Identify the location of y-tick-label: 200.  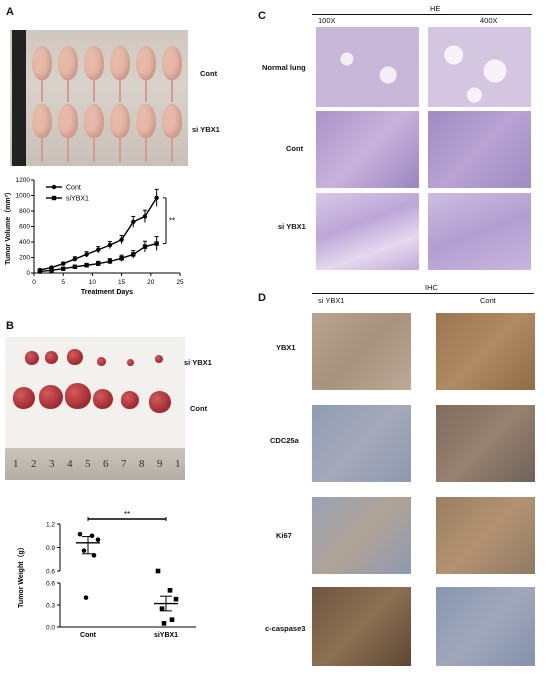
(24, 258).